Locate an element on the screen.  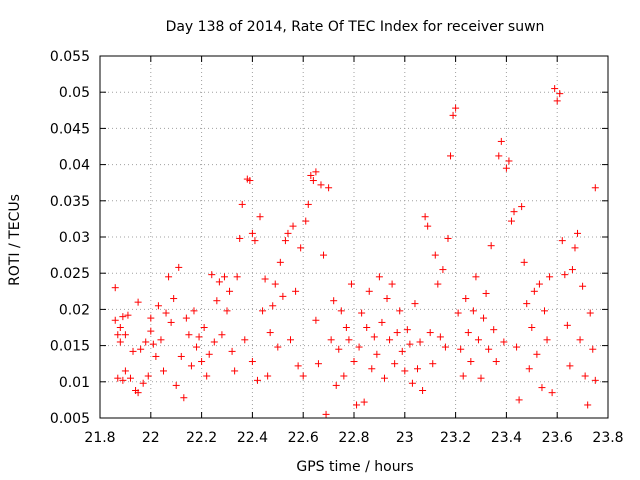
y-tick-label: 0.04 is located at coordinates (74, 166).